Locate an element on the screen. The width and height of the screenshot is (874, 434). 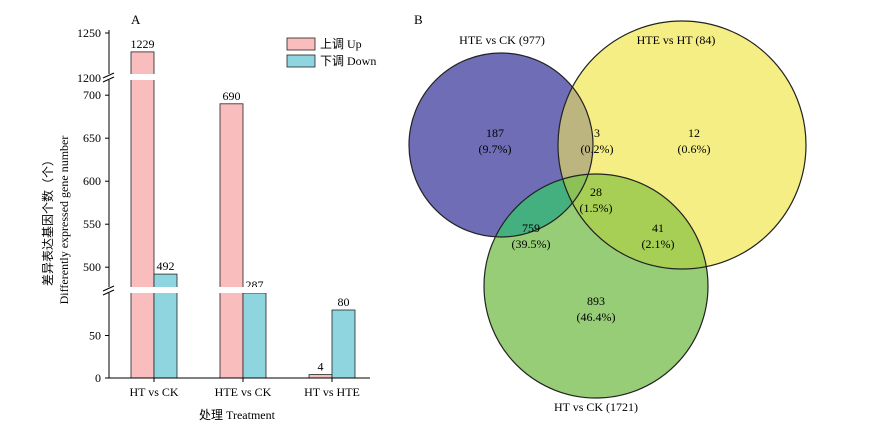
x-axis: HT vs CK HTE vs CK HT vs HTE is located at coordinates (239, 388).